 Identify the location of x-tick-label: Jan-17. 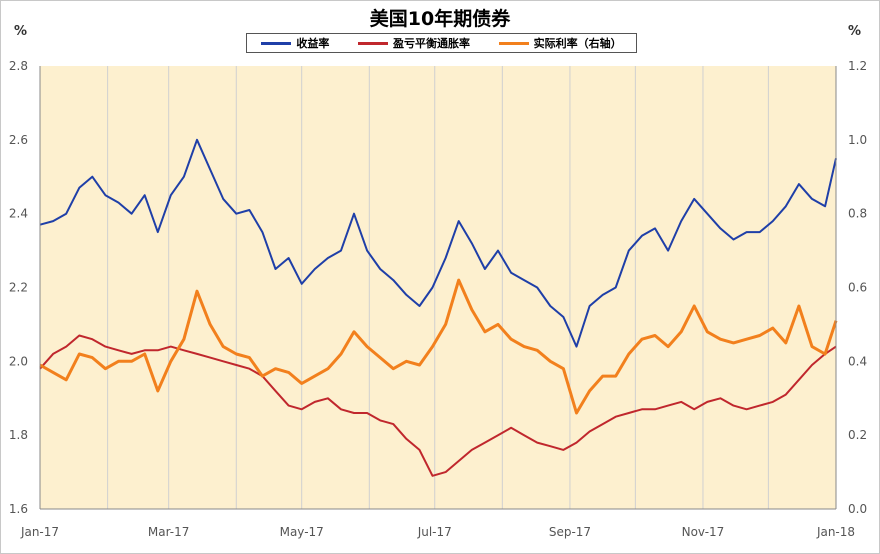
(39, 532).